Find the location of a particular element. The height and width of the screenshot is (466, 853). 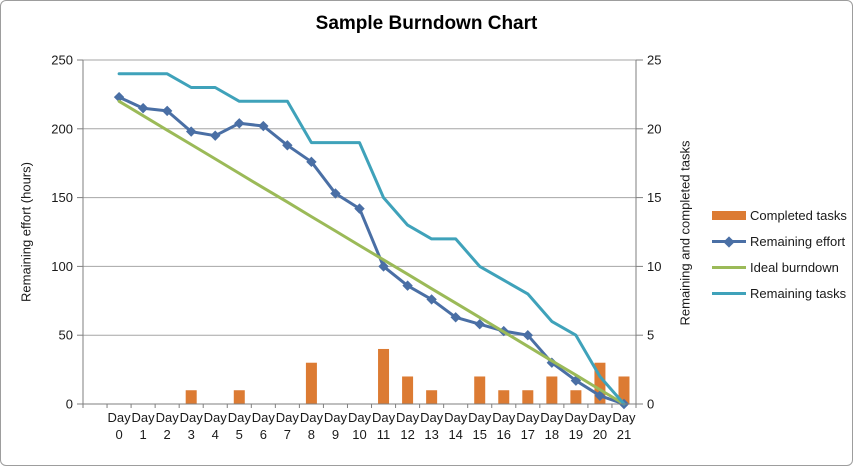

left-axis-title: Remaining effort (hours) is located at coordinates (26, 232).